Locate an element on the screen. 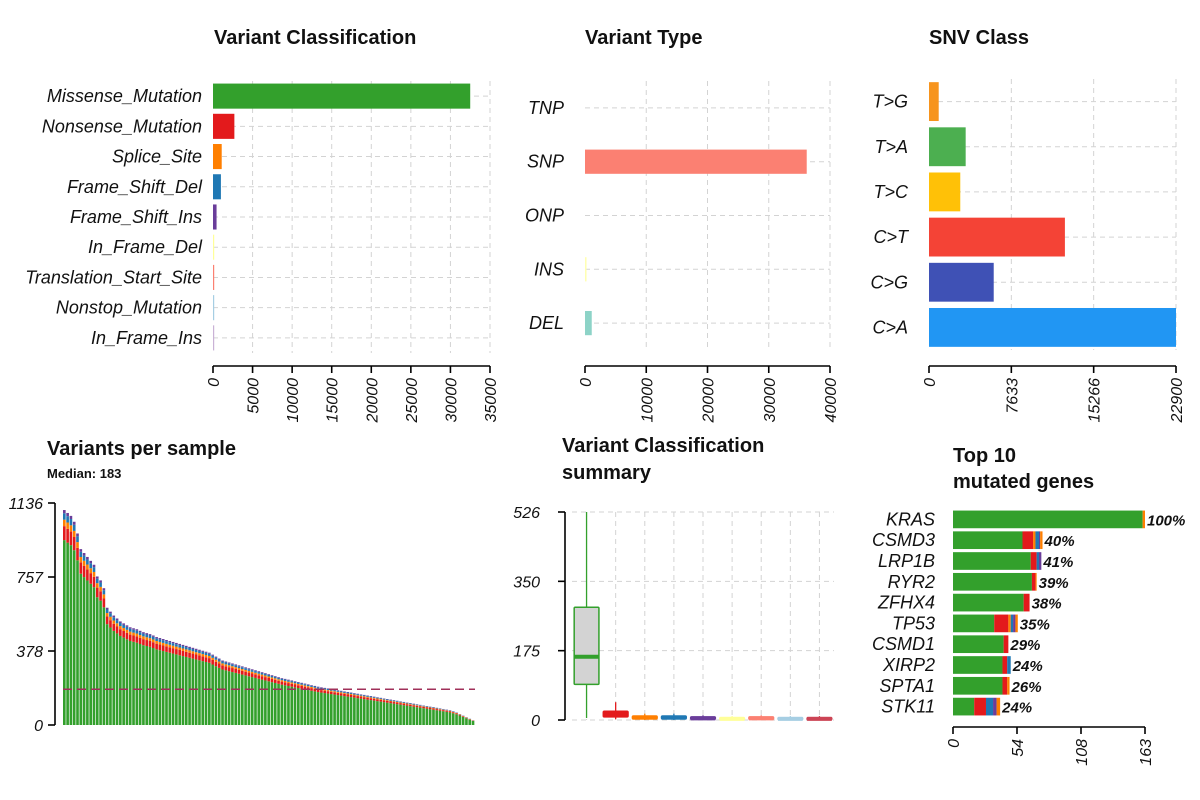  category-label: In_Frame_Del is located at coordinates (145, 247).